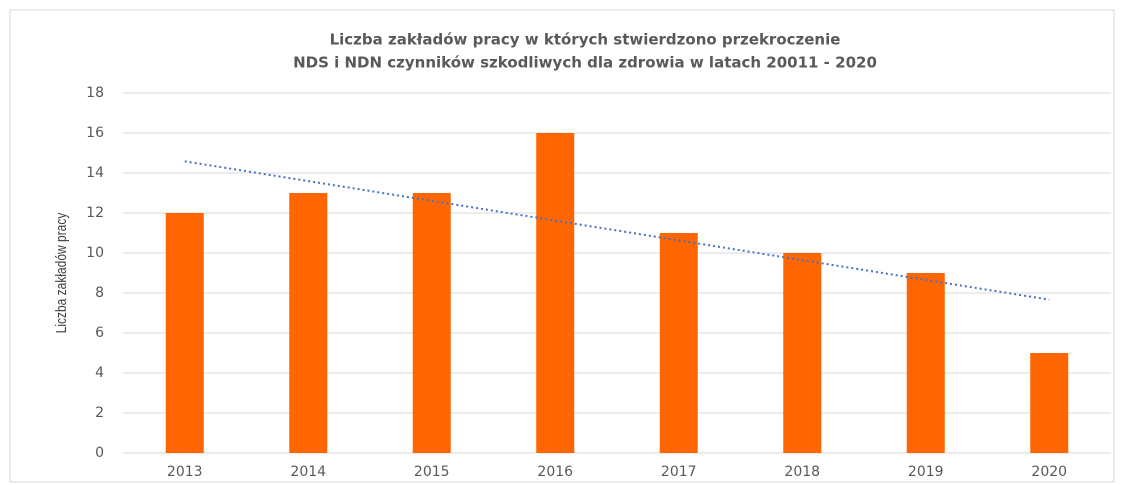  I want to click on y-tick-label: 6, so click(99, 333).